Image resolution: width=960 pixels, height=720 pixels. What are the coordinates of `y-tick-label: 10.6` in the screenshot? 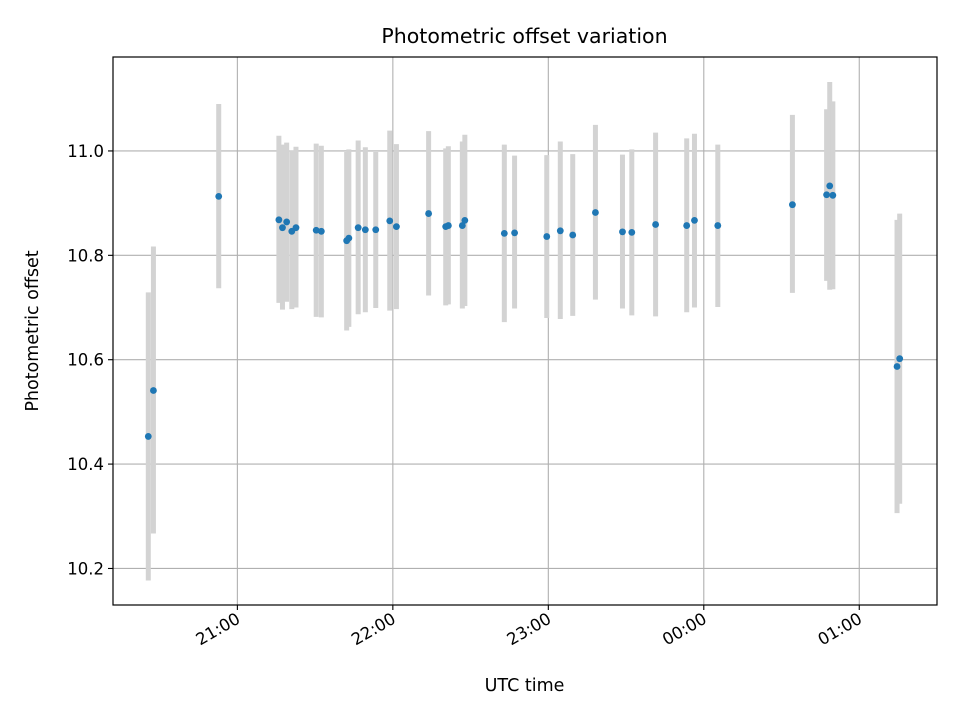 It's located at (85, 360).